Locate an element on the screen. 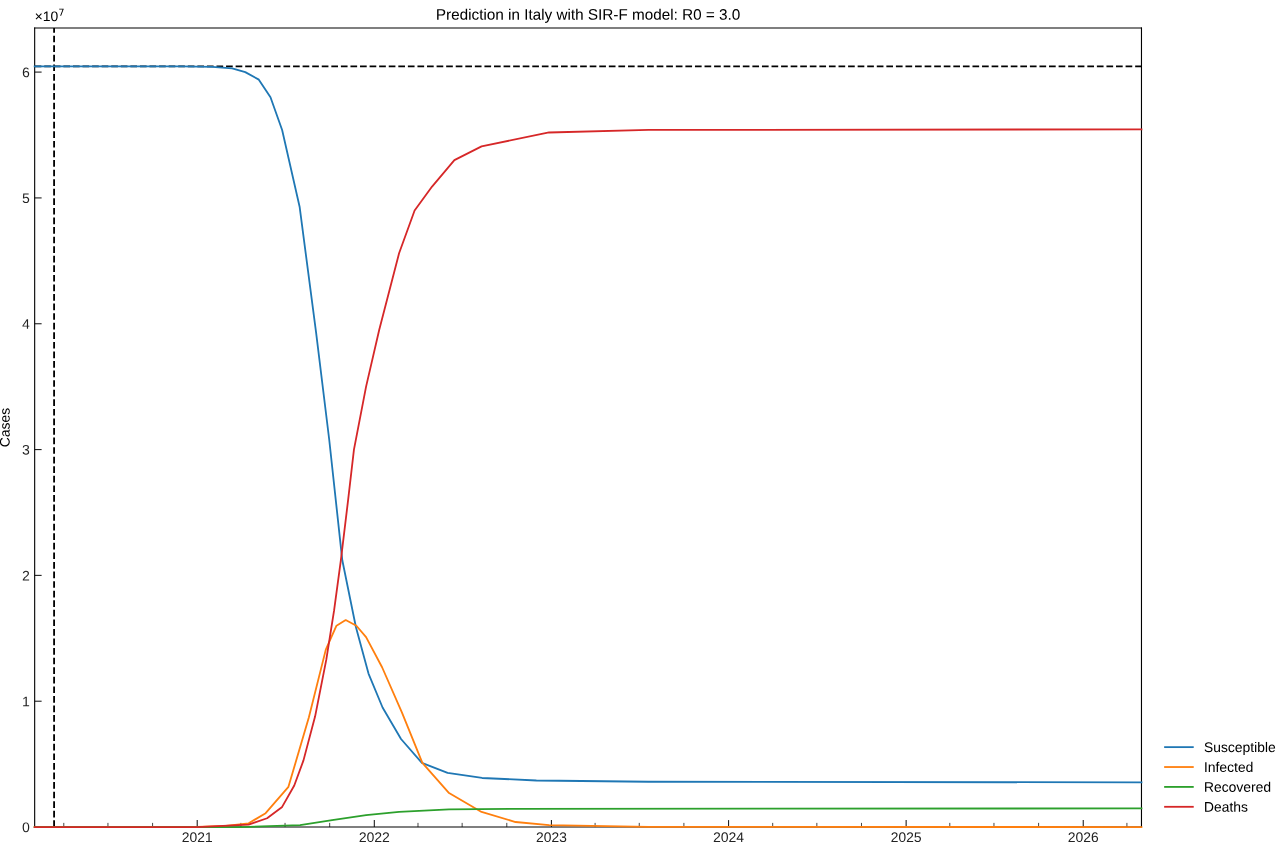 Image resolution: width=1284 pixels, height=850 pixels. text: ×10$^{7}$ is located at coordinates (49, 15).